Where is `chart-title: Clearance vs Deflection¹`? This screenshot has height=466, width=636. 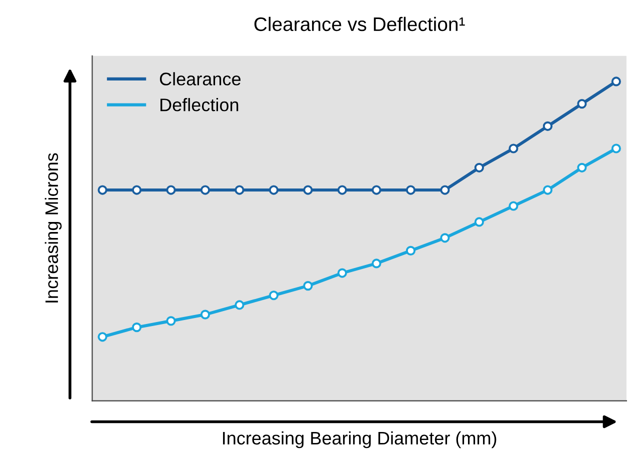 chart-title: Clearance vs Deflection¹ is located at coordinates (359, 24).